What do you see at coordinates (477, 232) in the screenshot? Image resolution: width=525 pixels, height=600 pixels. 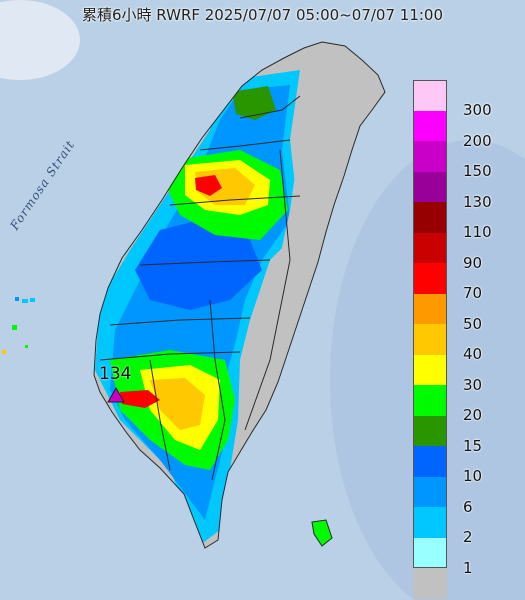 I see `legend-label: 110` at bounding box center [477, 232].